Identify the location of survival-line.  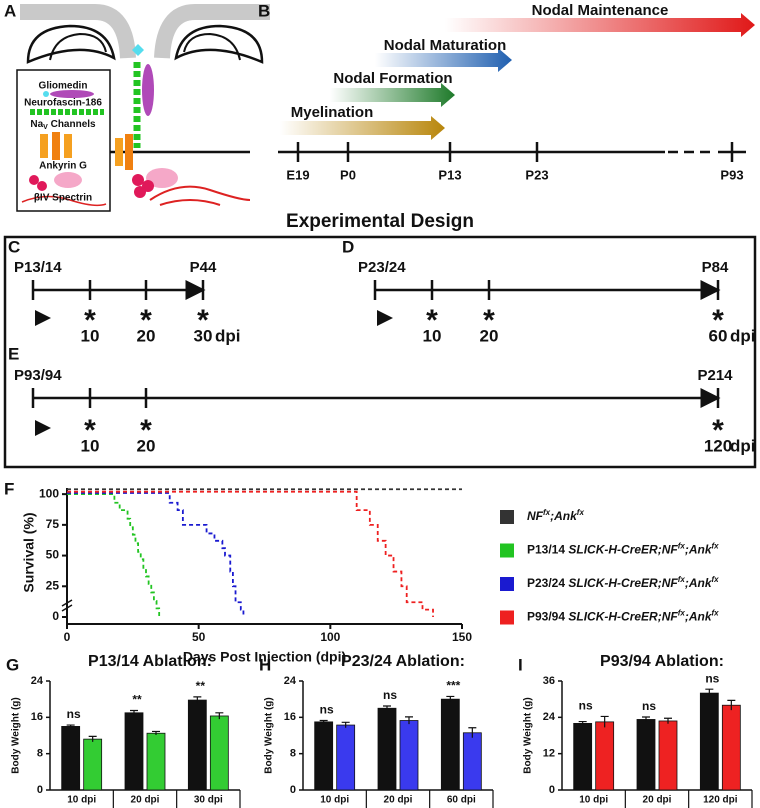
(156, 554).